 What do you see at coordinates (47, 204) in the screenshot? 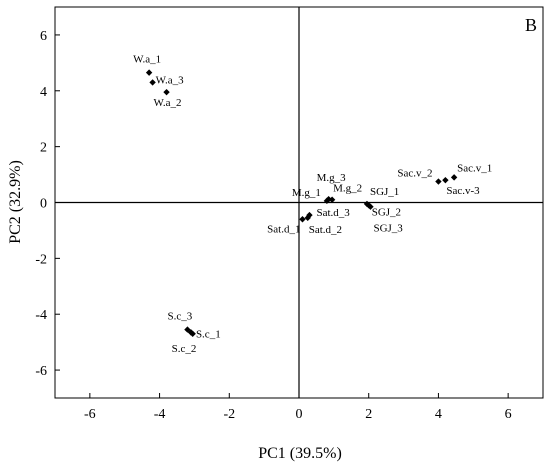
I see `y-axis-ticks: -6 -4 -2 0 2 4 6` at bounding box center [47, 204].